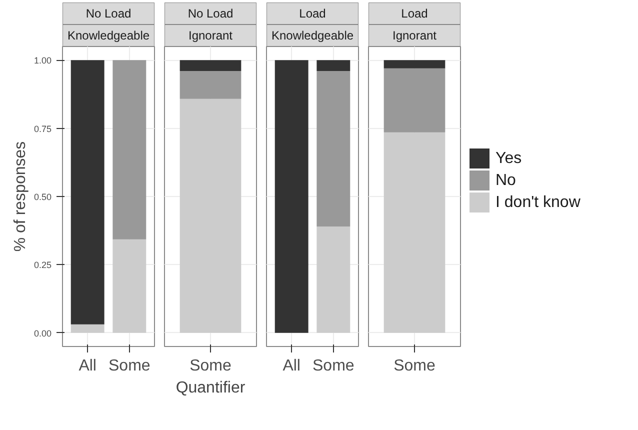 This screenshot has height=430, width=638. Describe the element at coordinates (43, 197) in the screenshot. I see `y-tick-label: 0.50` at that location.